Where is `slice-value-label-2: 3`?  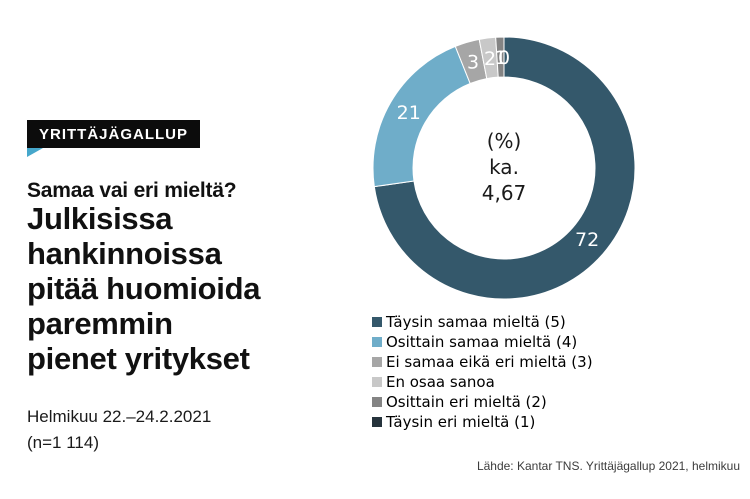
slice-value-label-2: 3 is located at coordinates (473, 62).